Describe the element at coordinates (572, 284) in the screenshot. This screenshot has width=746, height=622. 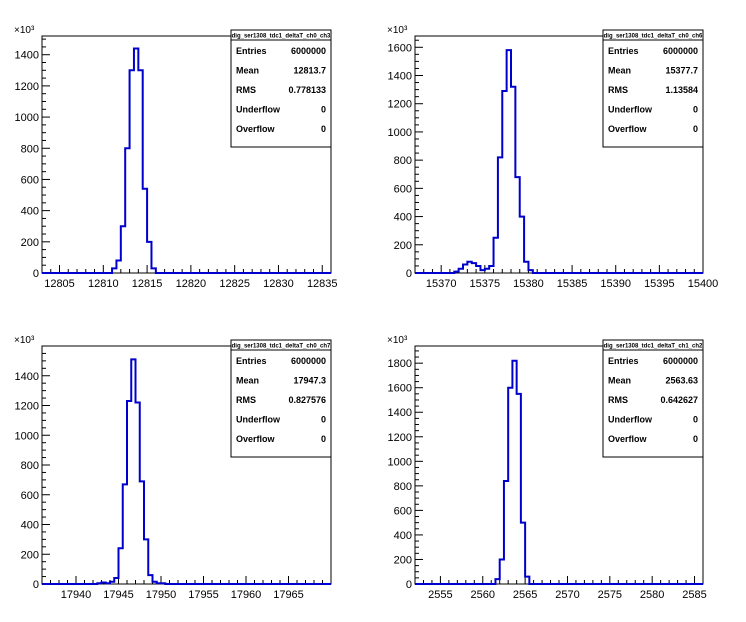
I see `x-tick-label: 15385` at that location.